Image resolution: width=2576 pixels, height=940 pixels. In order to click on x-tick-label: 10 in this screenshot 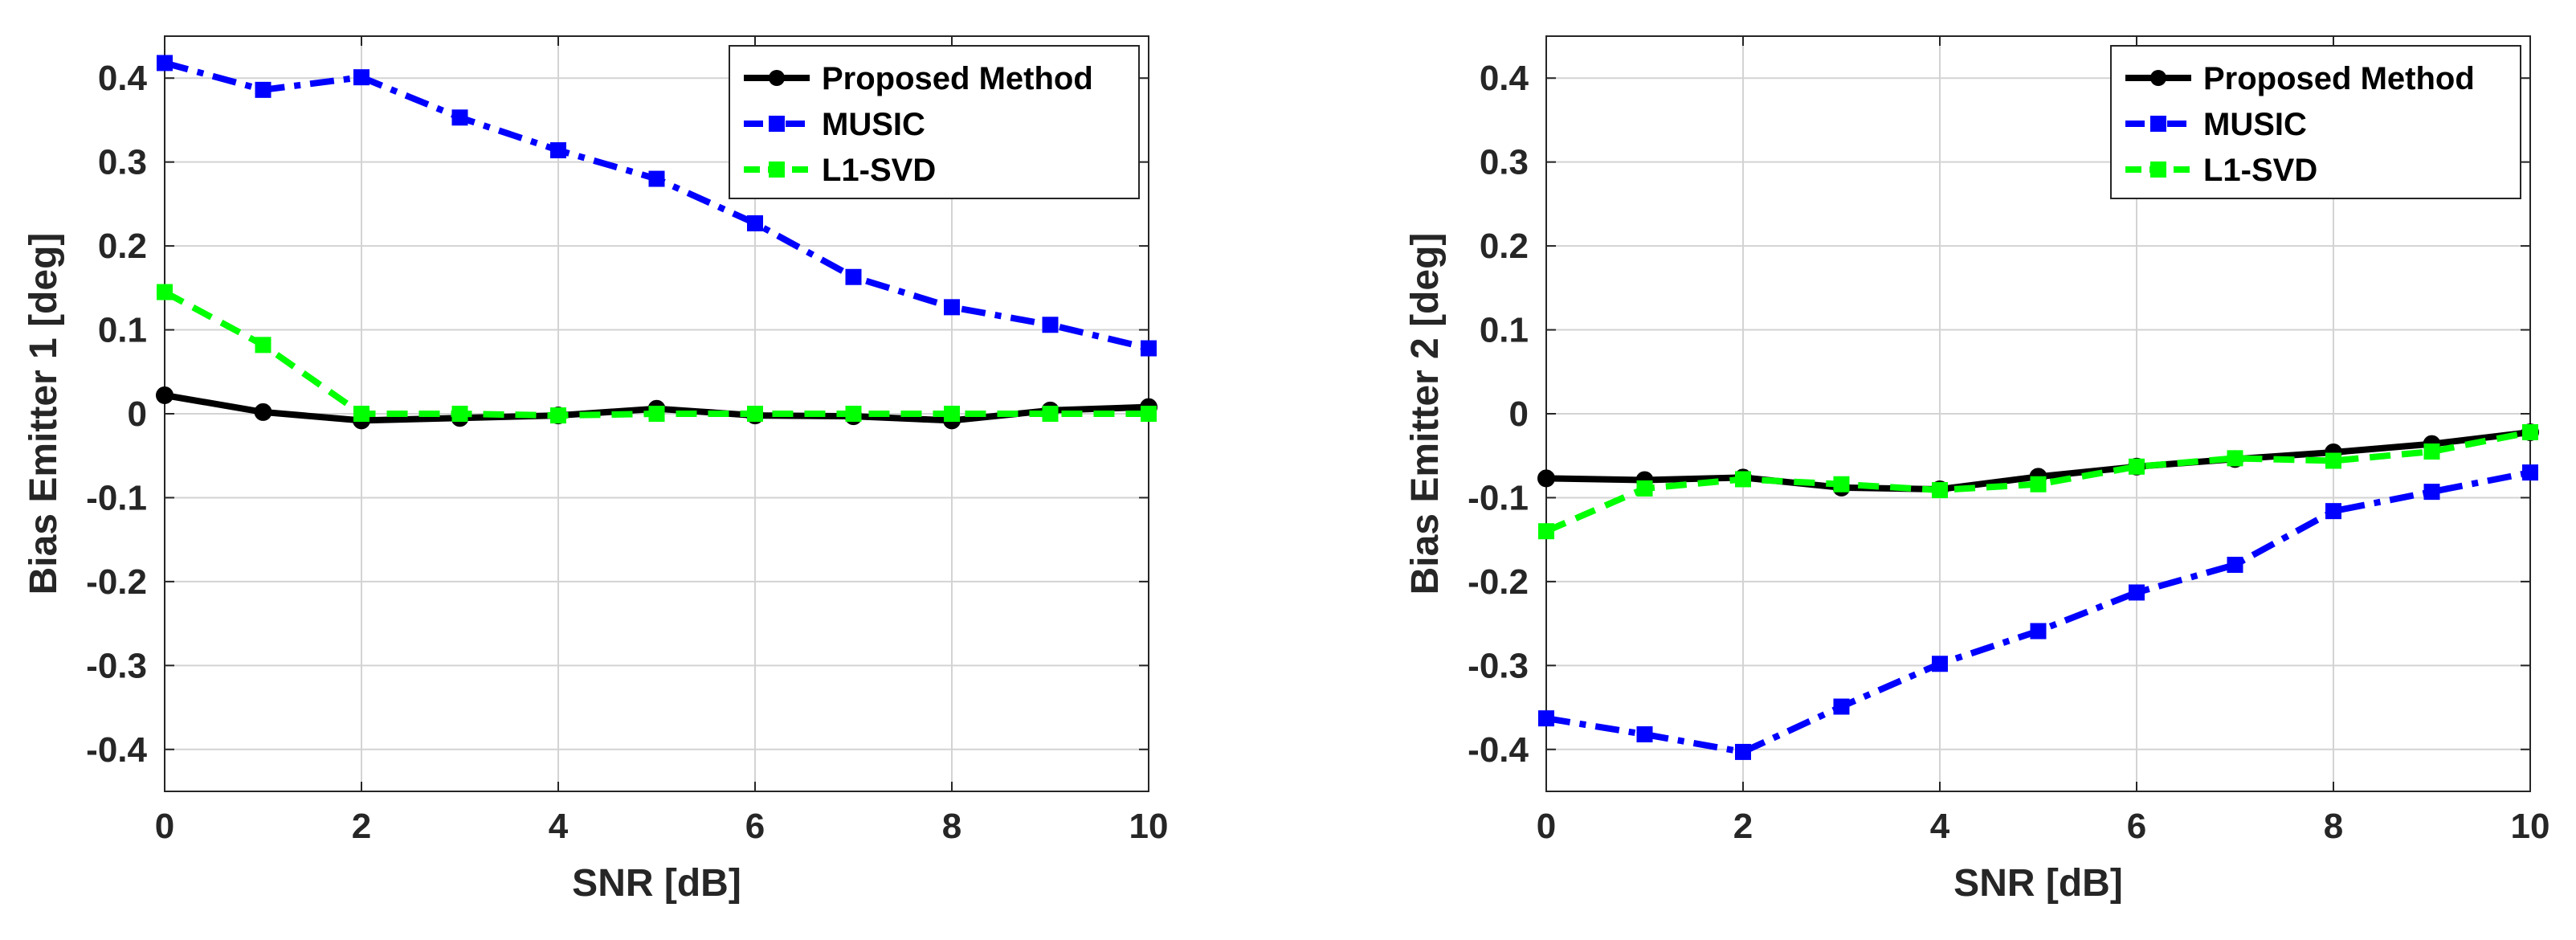, I will do `click(2530, 826)`.